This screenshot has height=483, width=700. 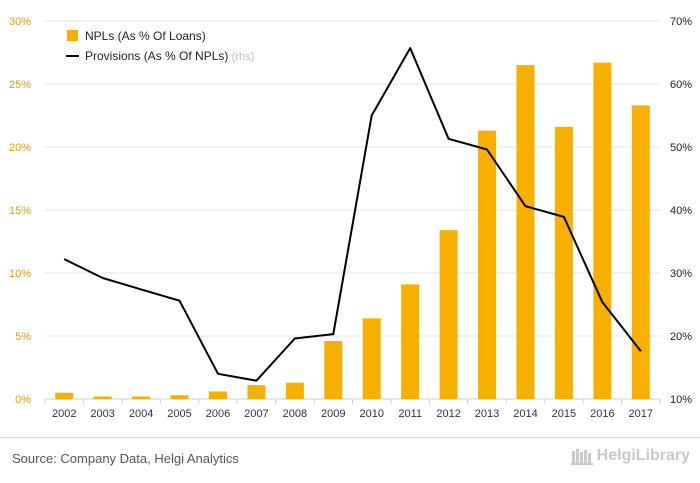 What do you see at coordinates (141, 414) in the screenshot?
I see `x-tick-label: 2004` at bounding box center [141, 414].